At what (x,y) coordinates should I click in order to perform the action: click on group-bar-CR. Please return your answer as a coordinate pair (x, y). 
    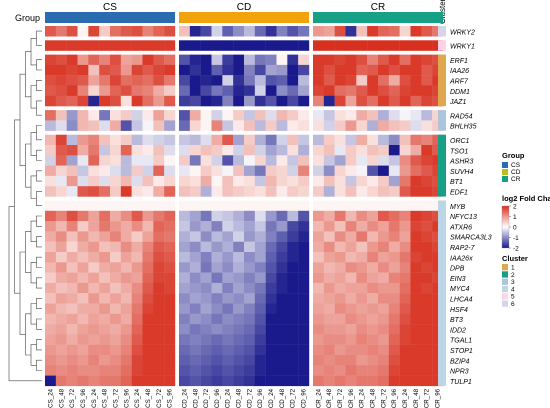
    Looking at the image, I should click on (377, 17).